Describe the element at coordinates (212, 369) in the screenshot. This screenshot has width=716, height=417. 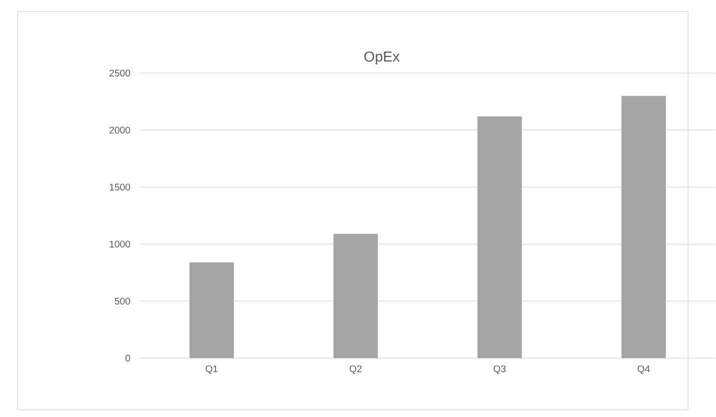
I see `x-tick-label: Q1` at that location.